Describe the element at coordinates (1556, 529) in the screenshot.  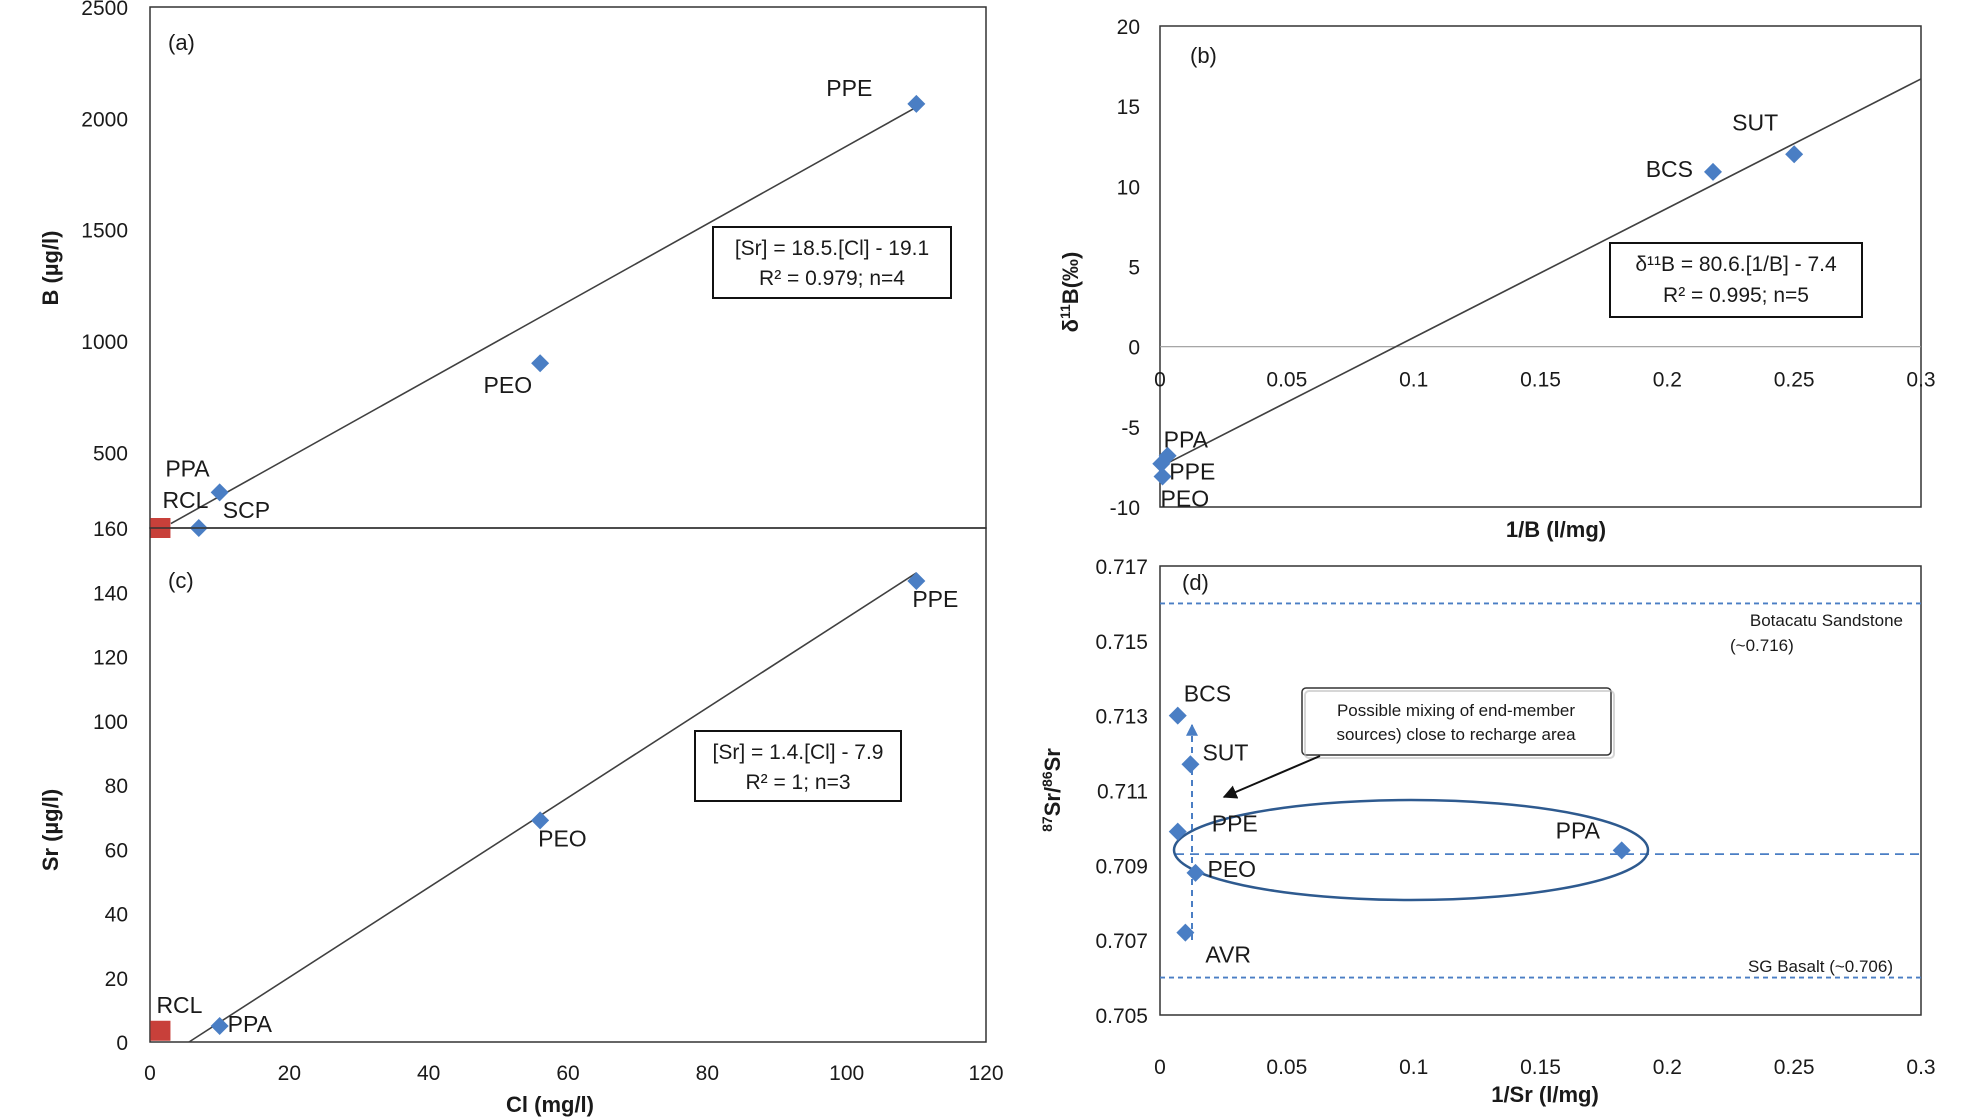
I see `panel-b-xlabel: 1/B (l/mg)` at that location.